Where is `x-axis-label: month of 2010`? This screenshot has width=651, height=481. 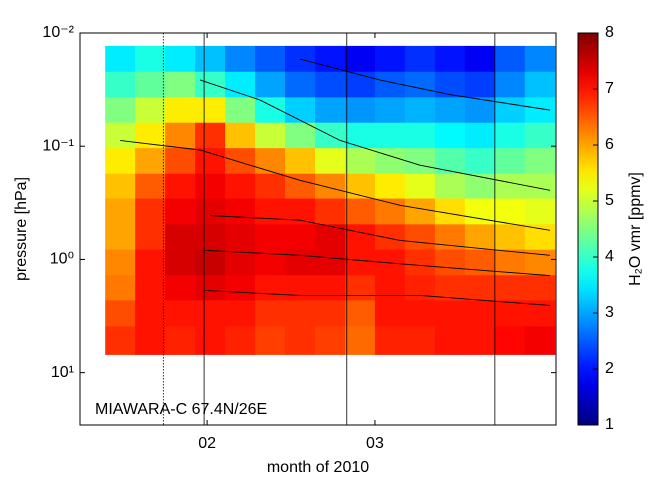 x-axis-label: month of 2010 is located at coordinates (318, 467).